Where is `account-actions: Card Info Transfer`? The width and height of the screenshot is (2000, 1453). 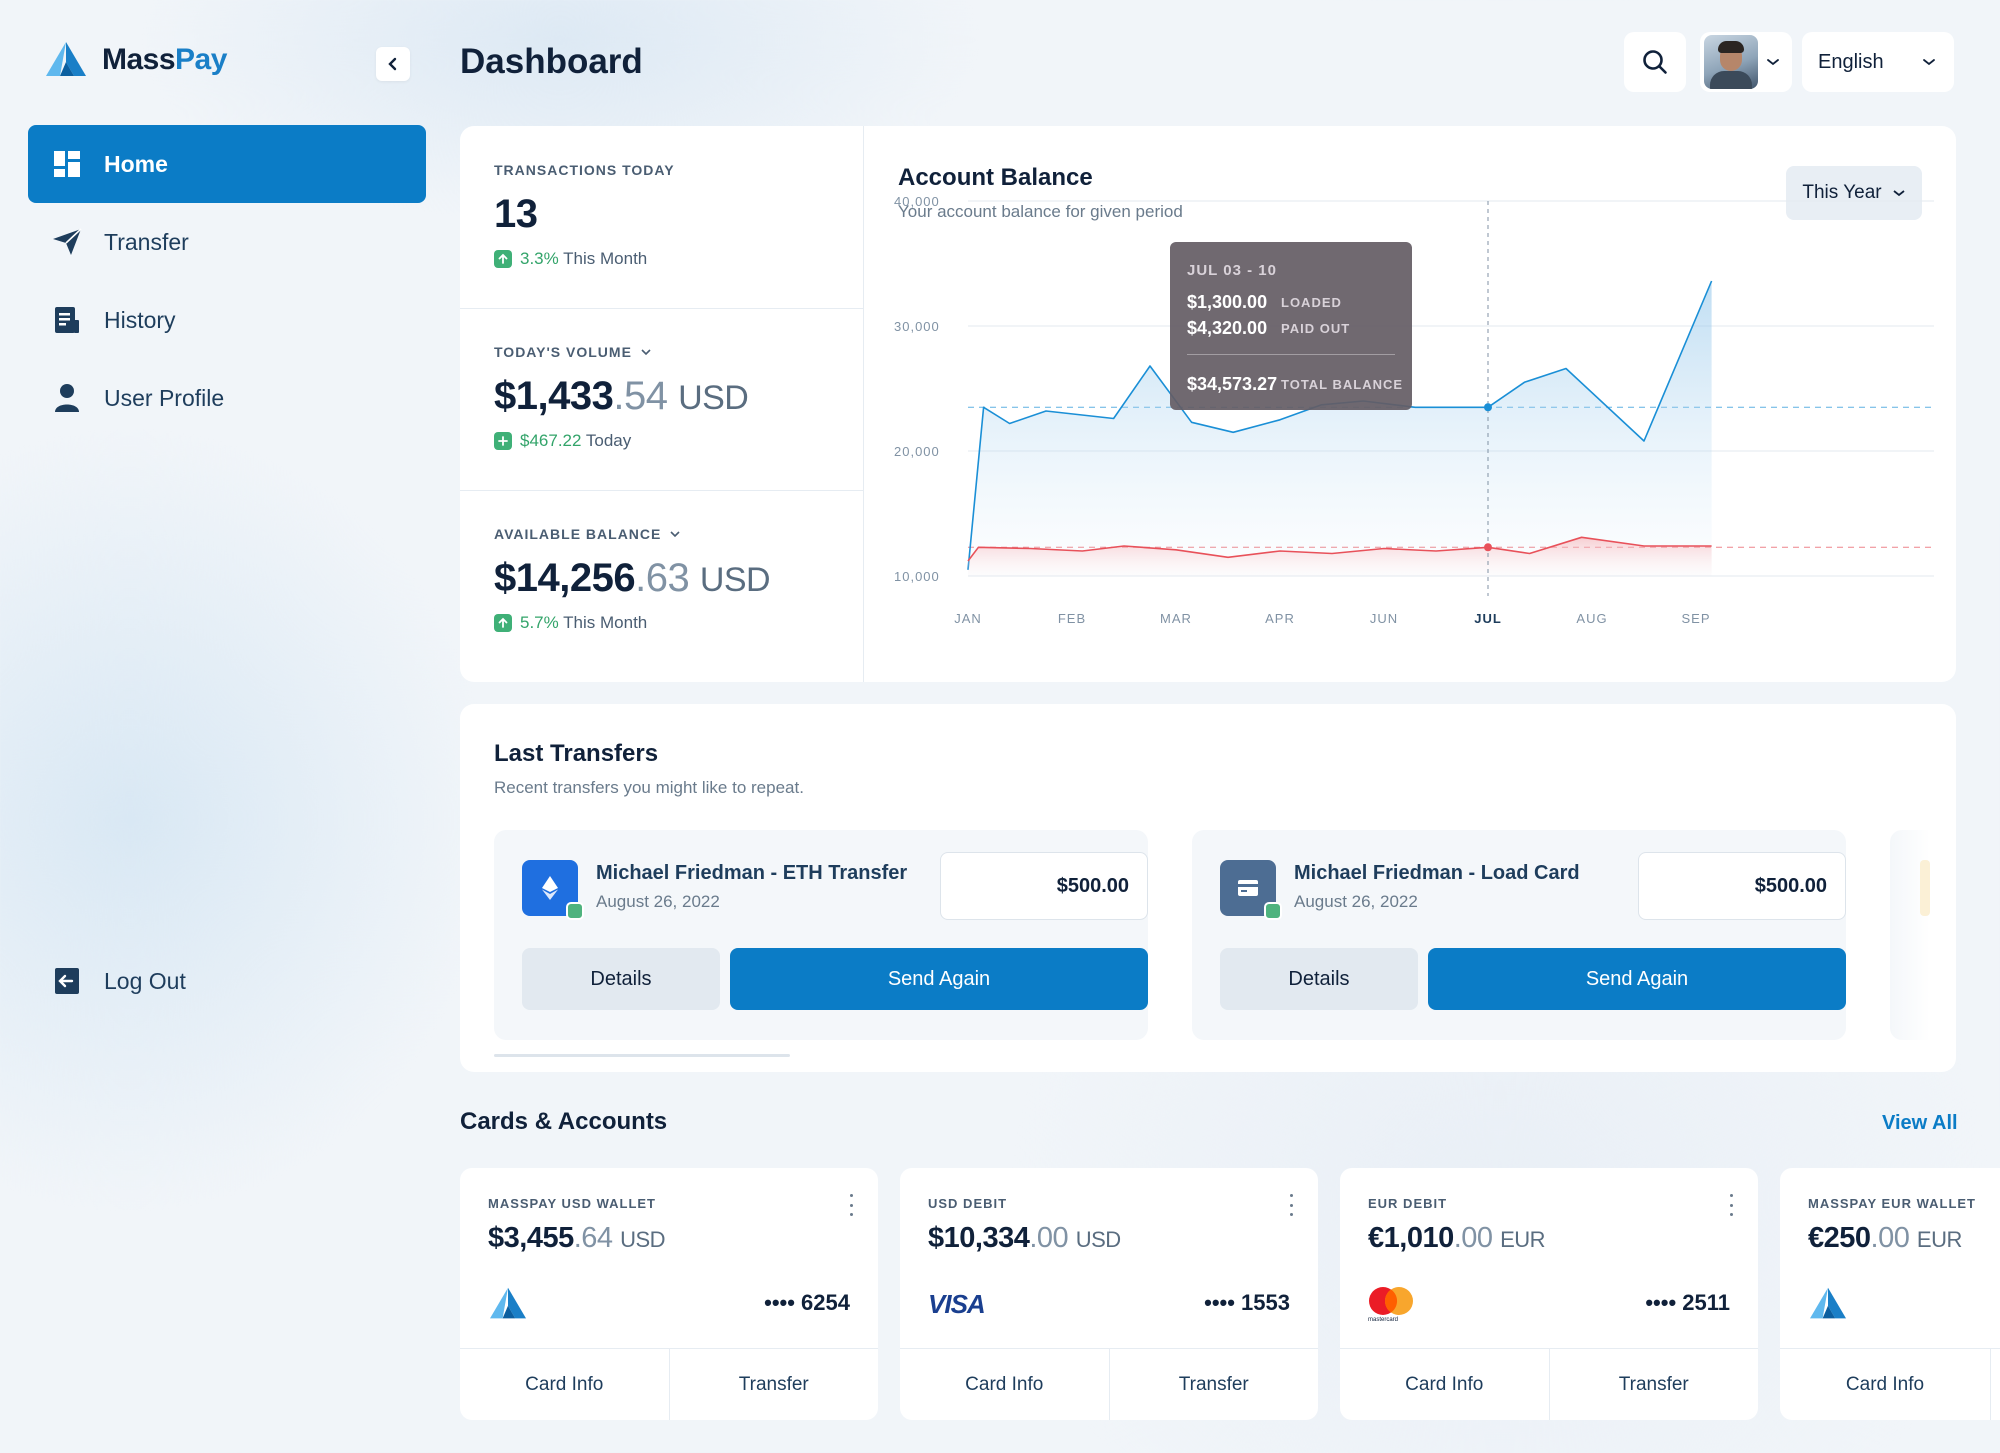 account-actions: Card Info Transfer is located at coordinates (1549, 1384).